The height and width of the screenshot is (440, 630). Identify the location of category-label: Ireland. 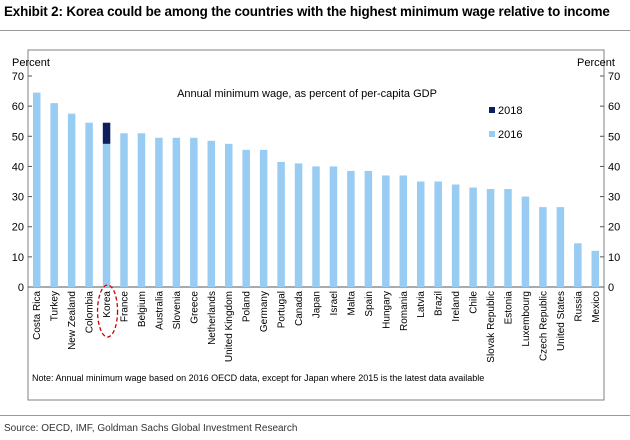
(456, 306).